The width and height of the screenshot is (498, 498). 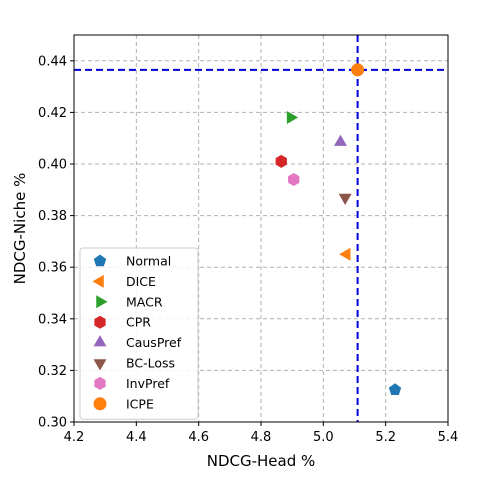 What do you see at coordinates (261, 461) in the screenshot?
I see `x-axis-label: NDCG-Head %` at bounding box center [261, 461].